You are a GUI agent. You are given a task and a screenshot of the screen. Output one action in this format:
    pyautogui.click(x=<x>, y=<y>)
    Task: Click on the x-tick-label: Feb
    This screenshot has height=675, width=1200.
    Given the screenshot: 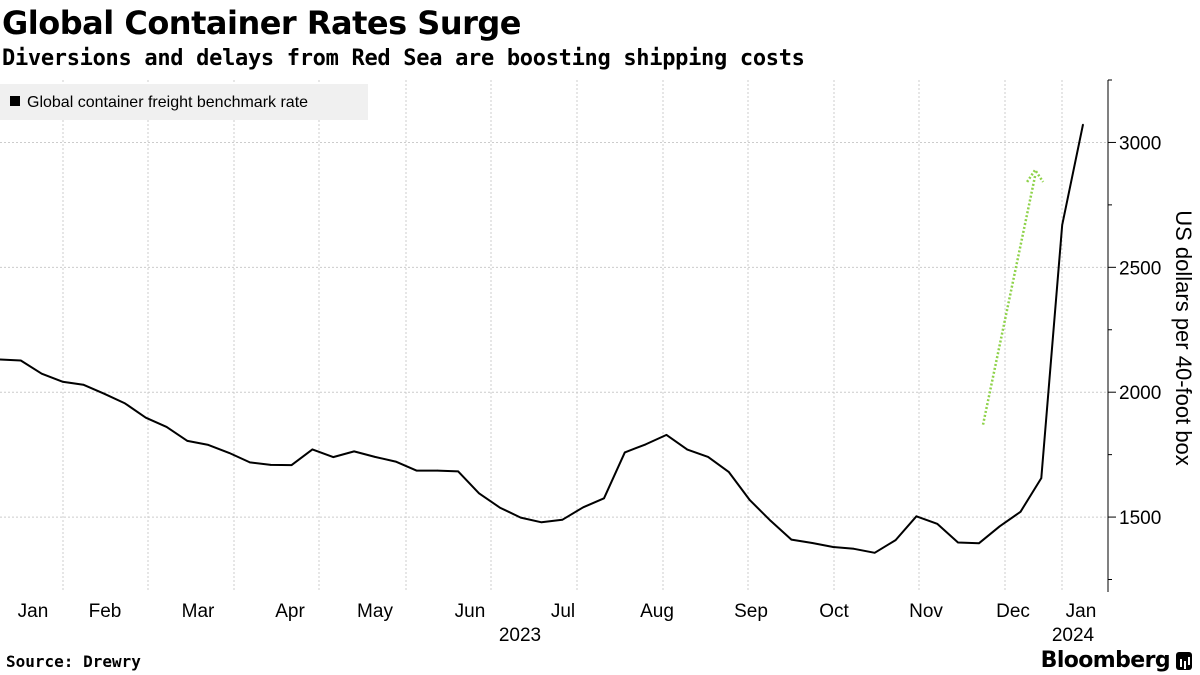 What is the action you would take?
    pyautogui.click(x=105, y=611)
    